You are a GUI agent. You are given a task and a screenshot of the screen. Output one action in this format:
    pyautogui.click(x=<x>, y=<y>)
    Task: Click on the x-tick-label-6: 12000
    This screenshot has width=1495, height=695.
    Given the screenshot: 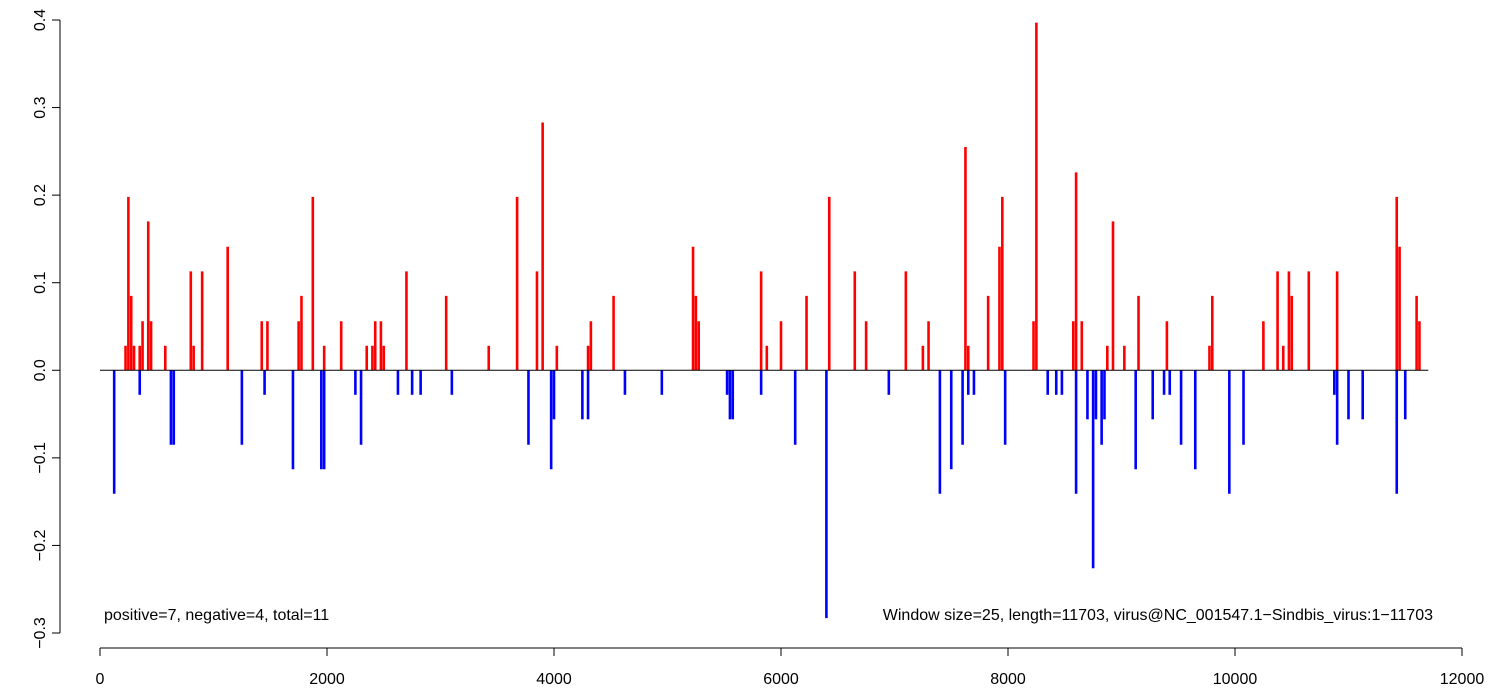 What is the action you would take?
    pyautogui.click(x=1462, y=679)
    